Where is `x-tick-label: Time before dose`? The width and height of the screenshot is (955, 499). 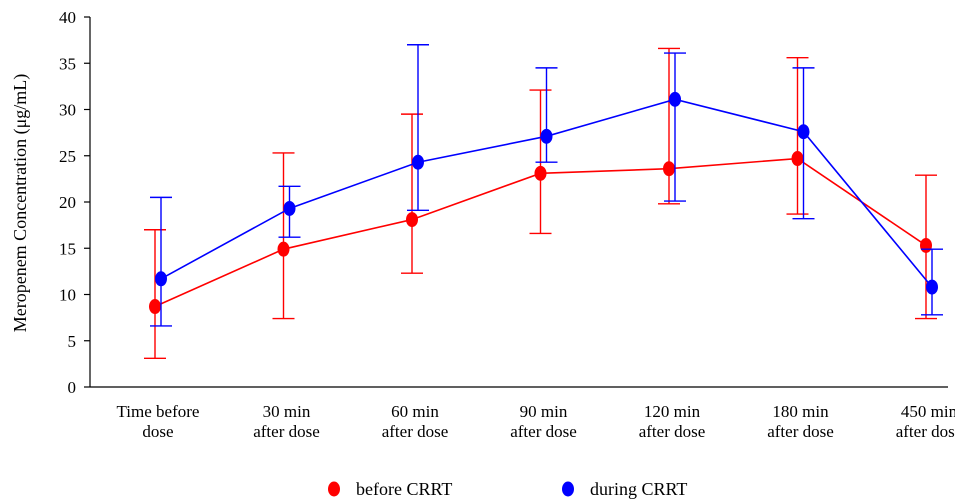 x-tick-label: Time before dose is located at coordinates (158, 421).